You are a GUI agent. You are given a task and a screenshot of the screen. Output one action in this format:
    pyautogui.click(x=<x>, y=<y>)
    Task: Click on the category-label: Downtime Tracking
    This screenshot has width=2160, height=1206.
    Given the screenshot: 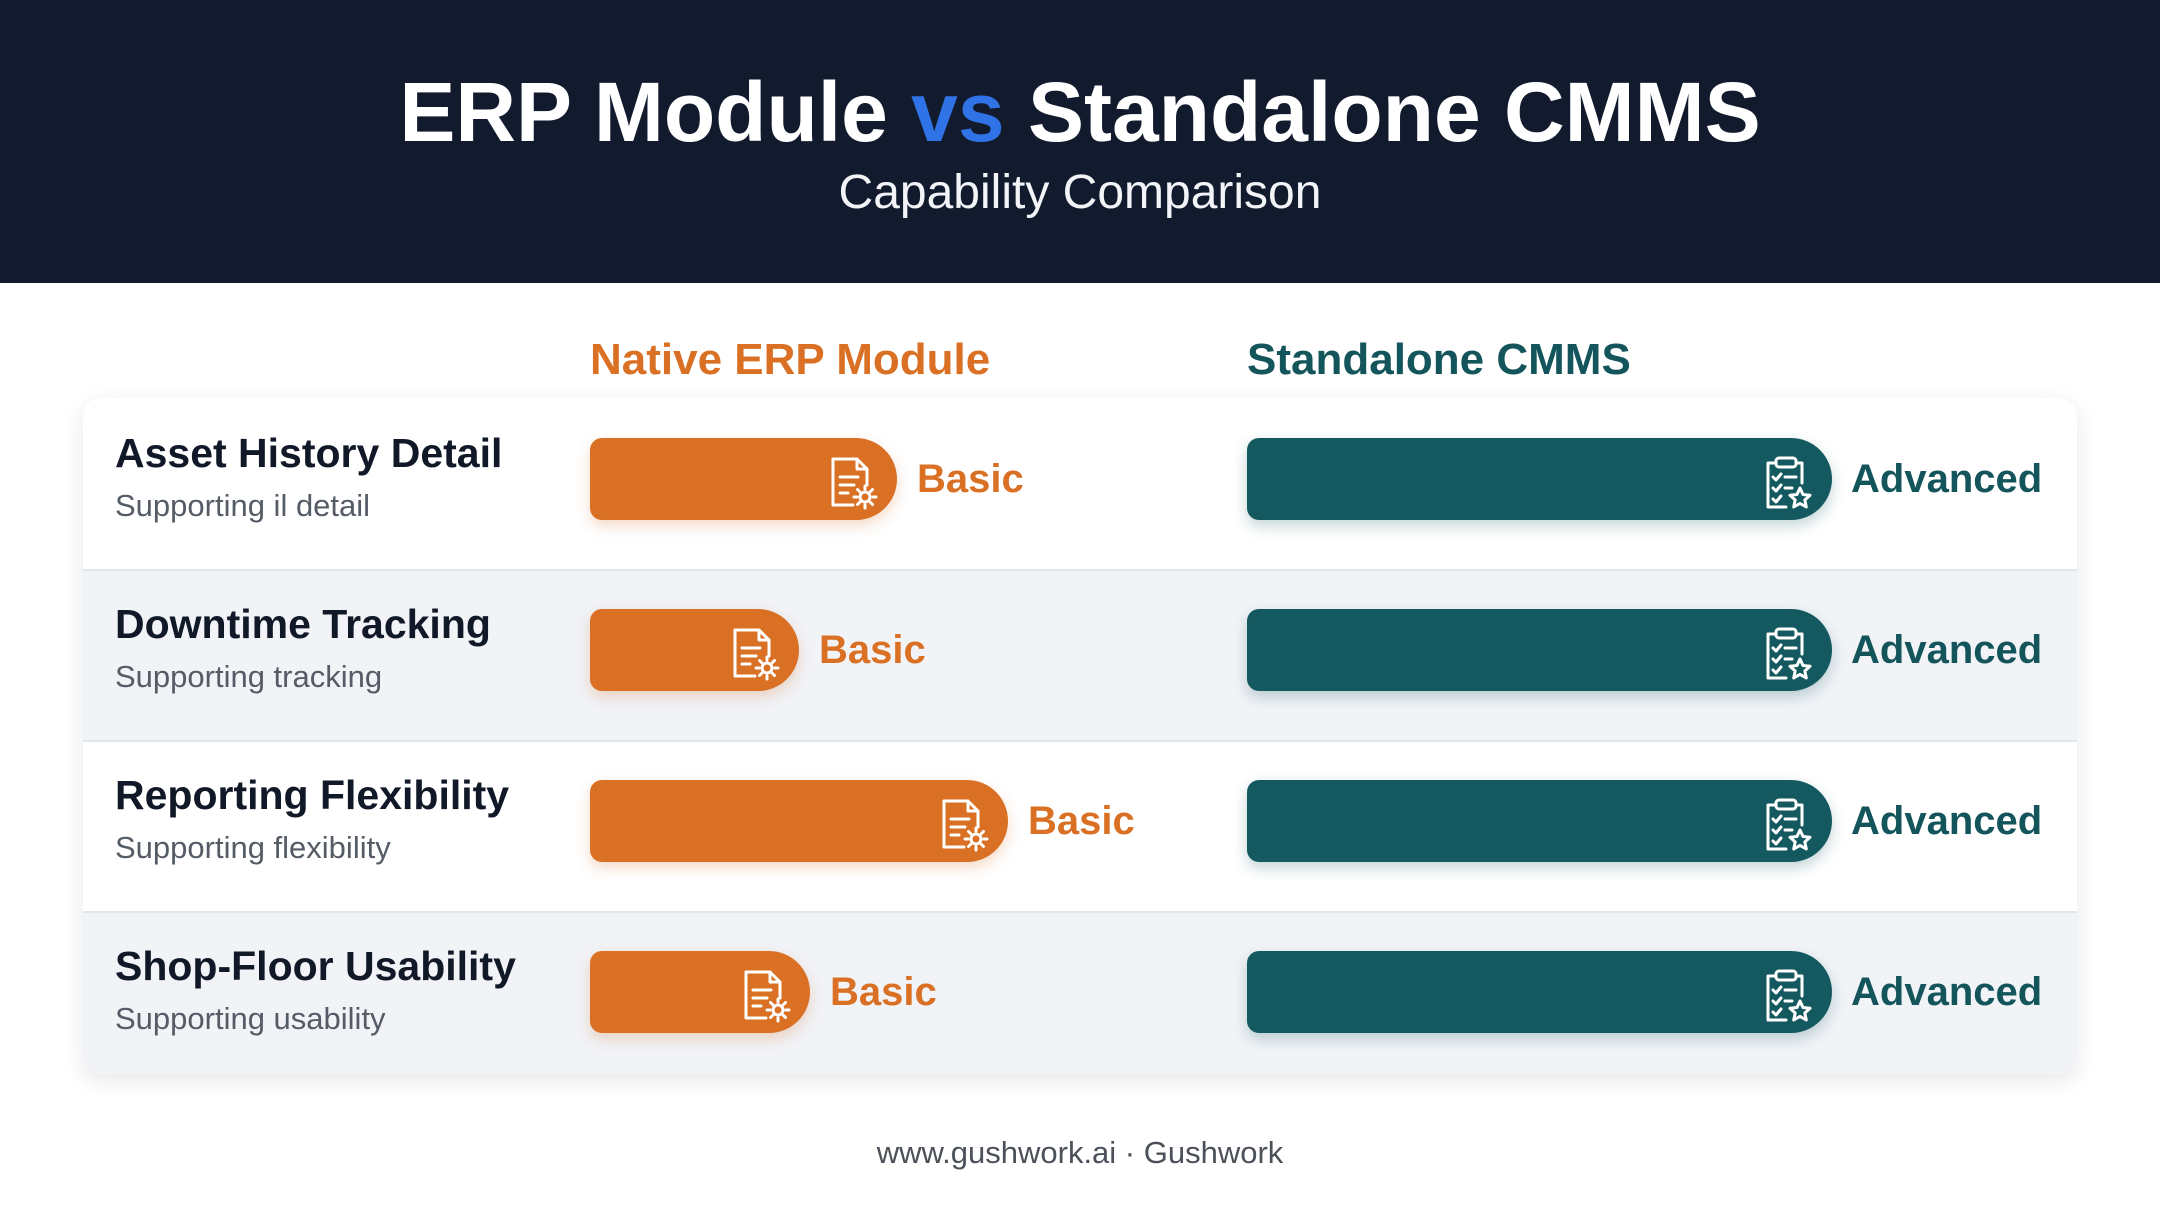 What is the action you would take?
    pyautogui.click(x=303, y=624)
    